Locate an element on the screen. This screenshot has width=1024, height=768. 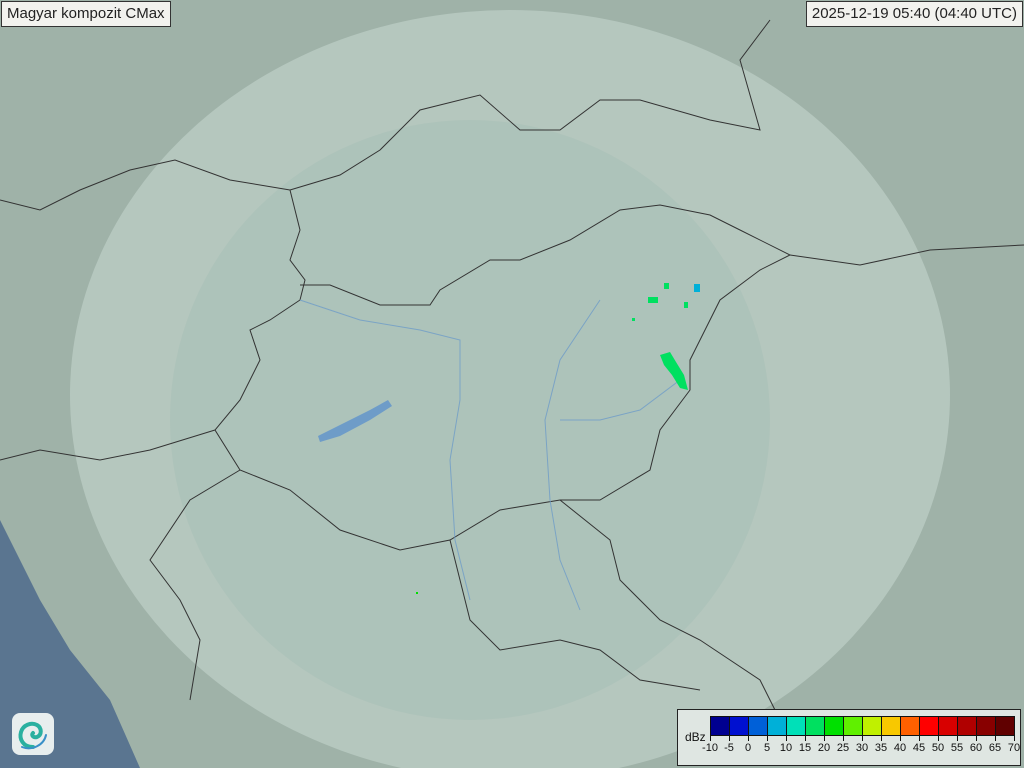
legend-color-bar is located at coordinates (862, 726).